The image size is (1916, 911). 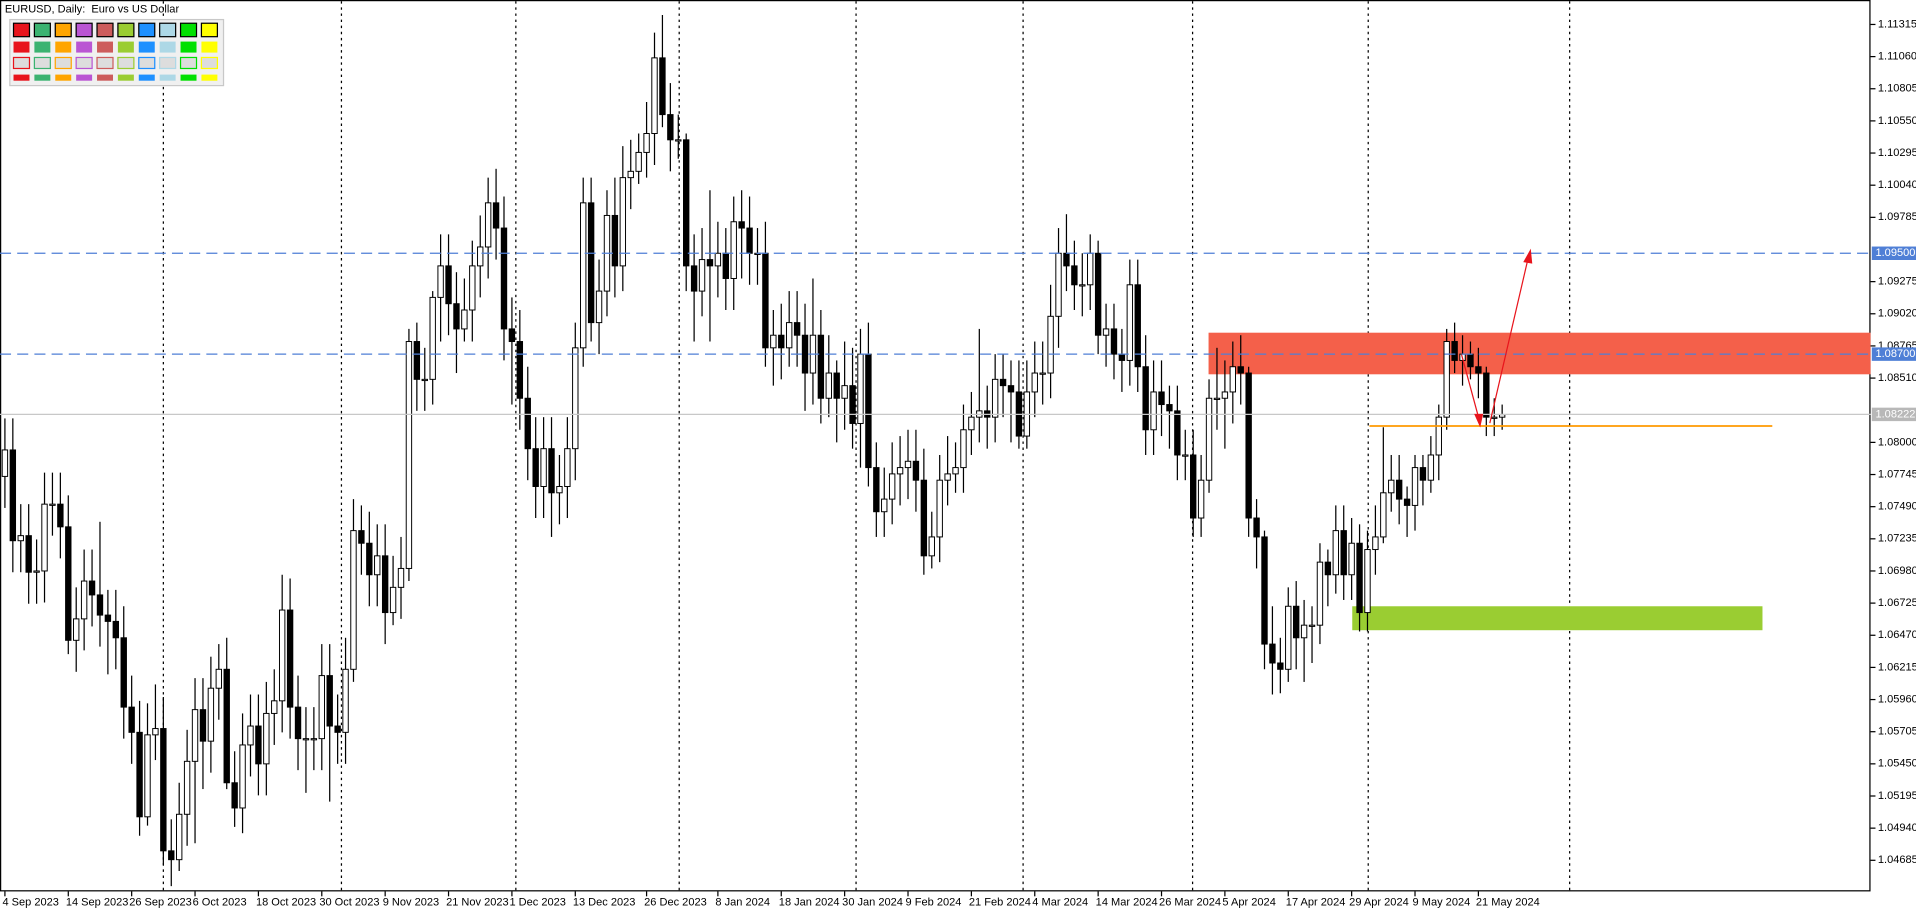 What do you see at coordinates (1897, 667) in the screenshot?
I see `y-tick-label: 1.06215` at bounding box center [1897, 667].